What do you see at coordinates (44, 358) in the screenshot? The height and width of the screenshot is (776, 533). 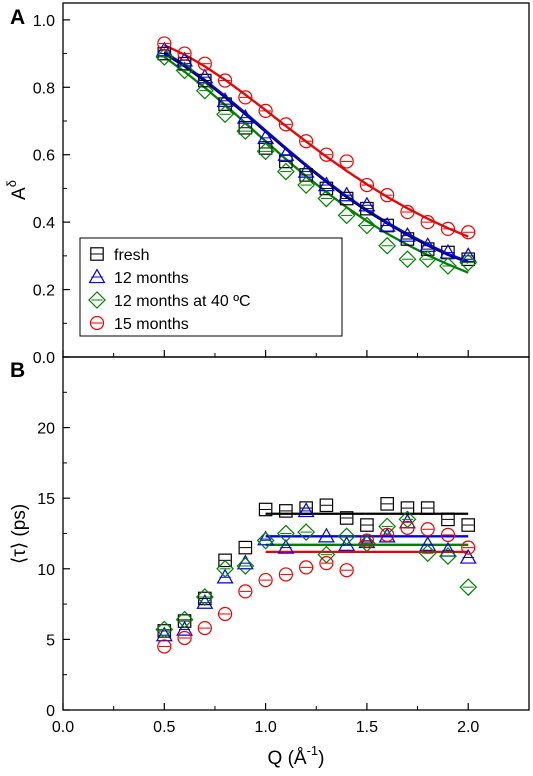 I see `panel-a-ytick-label-0: 0.0` at bounding box center [44, 358].